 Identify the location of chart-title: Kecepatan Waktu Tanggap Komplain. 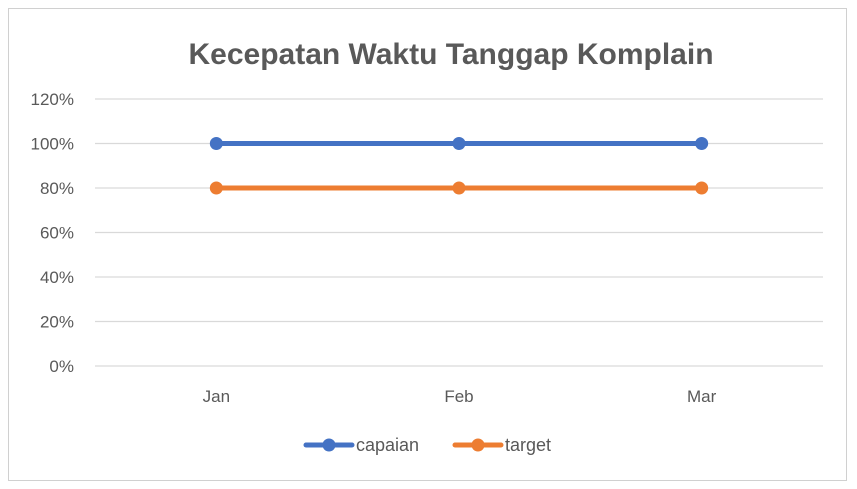
(450, 54).